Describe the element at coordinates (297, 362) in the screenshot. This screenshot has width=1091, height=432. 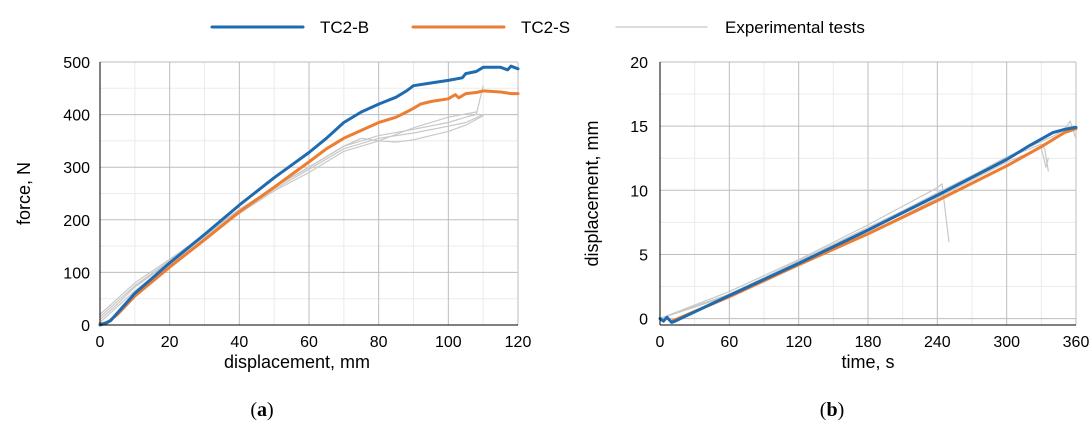
I see `x-axis-label: displacement, mm` at that location.